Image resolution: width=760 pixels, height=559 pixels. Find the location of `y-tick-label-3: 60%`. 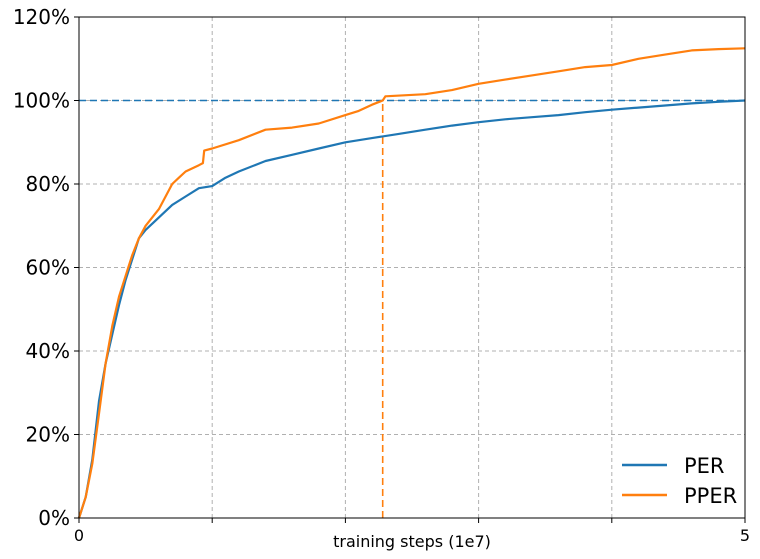

y-tick-label-3: 60% is located at coordinates (48, 268).